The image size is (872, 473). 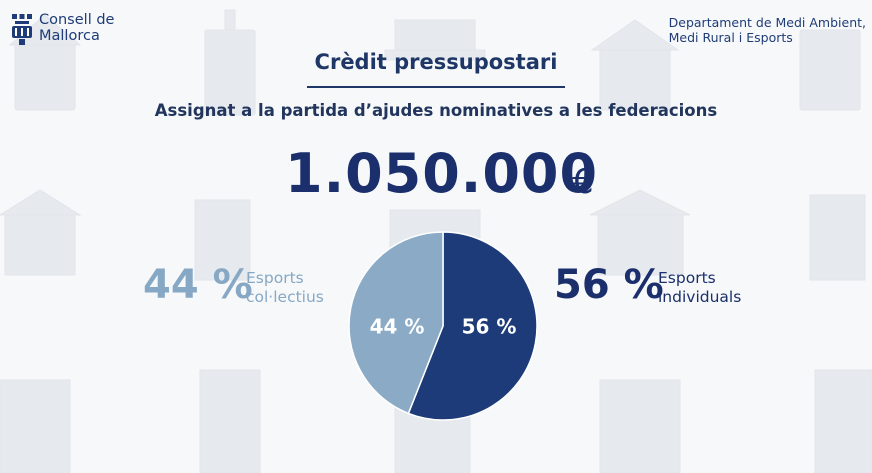 I want to click on individual-percent: 56 %, so click(x=609, y=285).